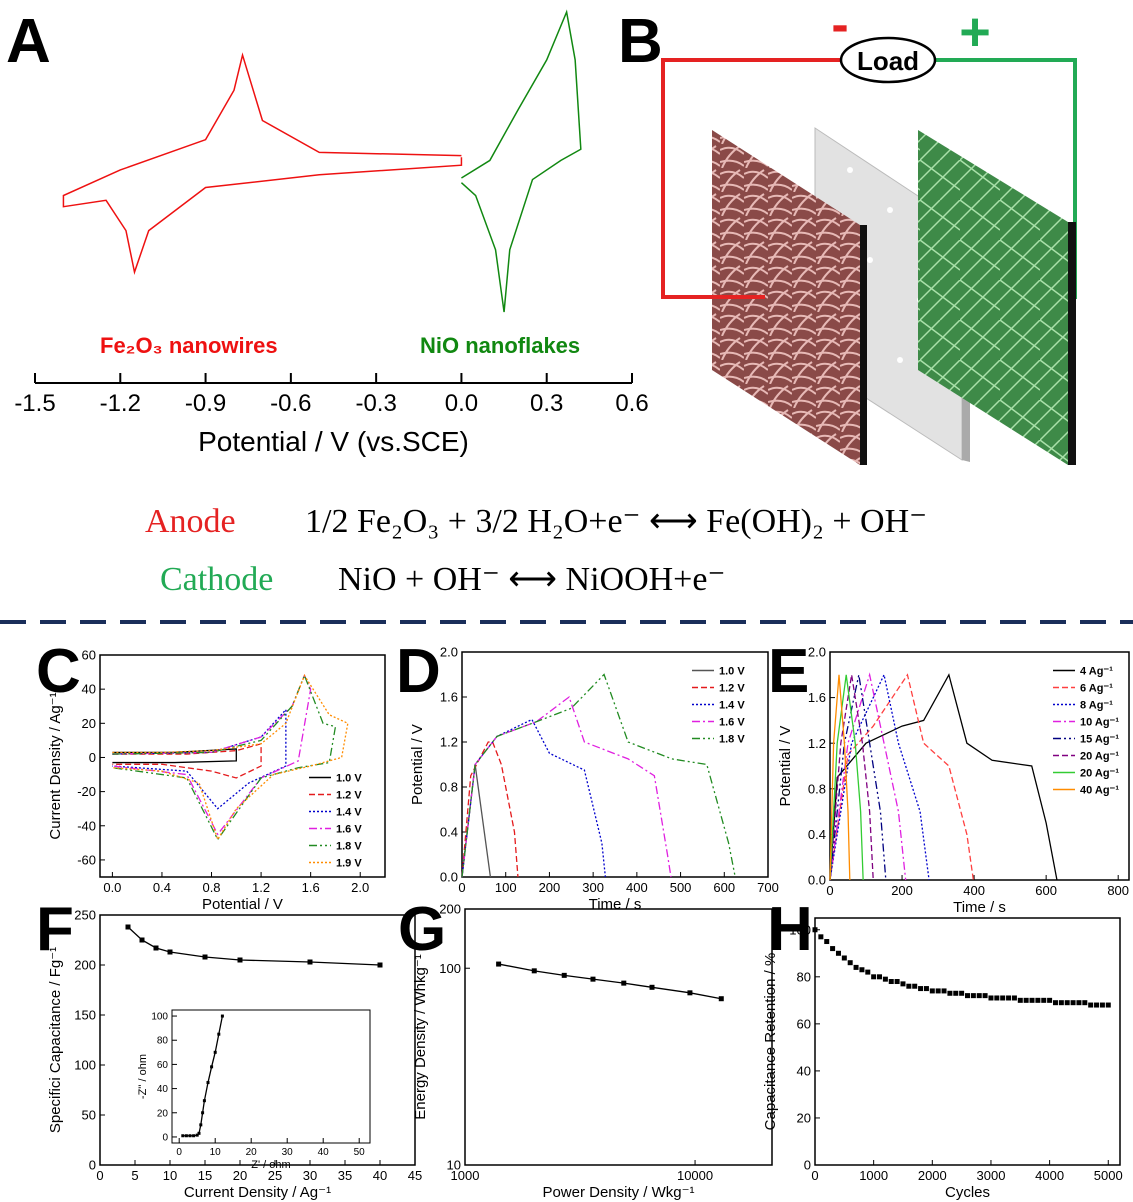 The height and width of the screenshot is (1202, 1133). I want to click on y-tick-label: 250, so click(85, 915).